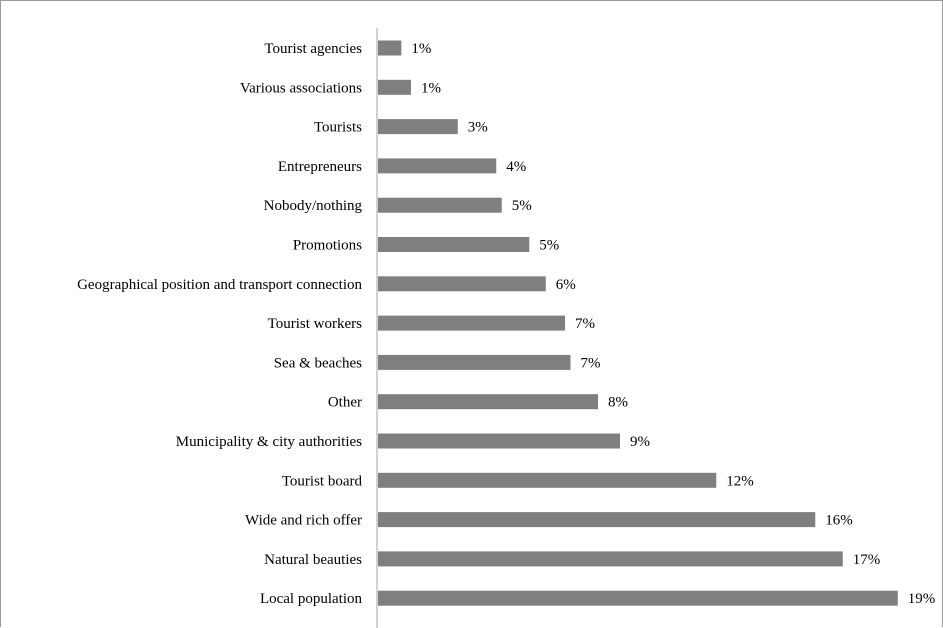 Image resolution: width=943 pixels, height=628 pixels. Describe the element at coordinates (327, 246) in the screenshot. I see `category-label: Promotions` at that location.